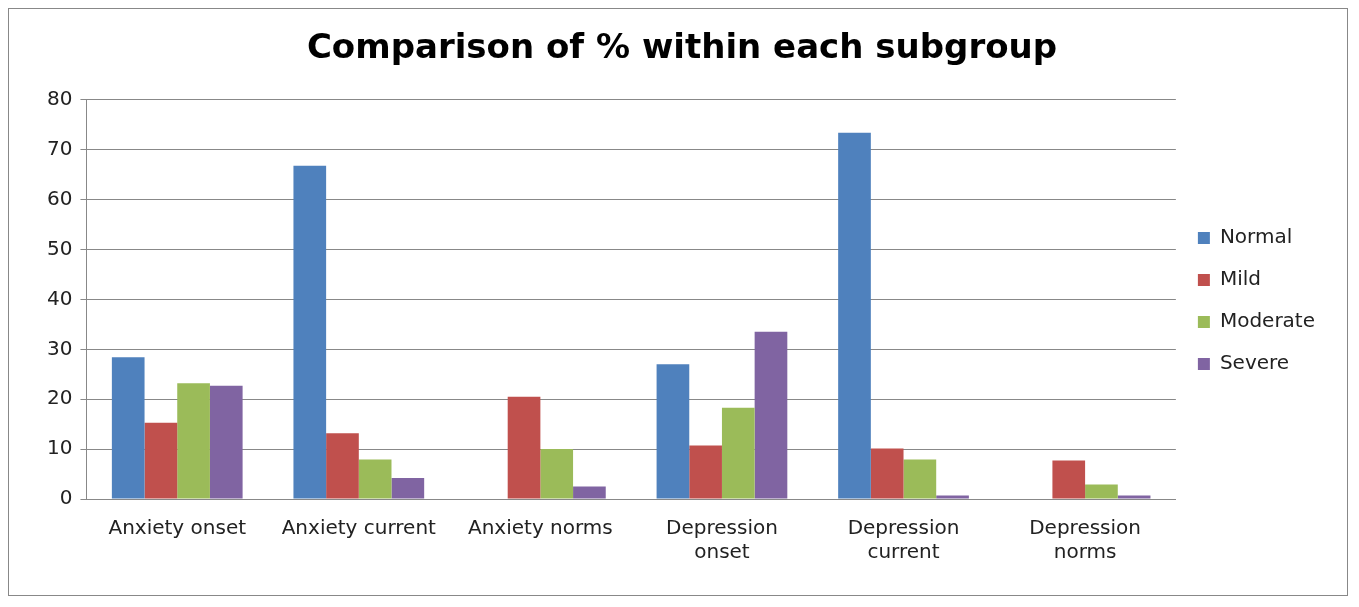 This screenshot has height=607, width=1359. What do you see at coordinates (1085, 539) in the screenshot?
I see `x-tick-label: Depression norms` at bounding box center [1085, 539].